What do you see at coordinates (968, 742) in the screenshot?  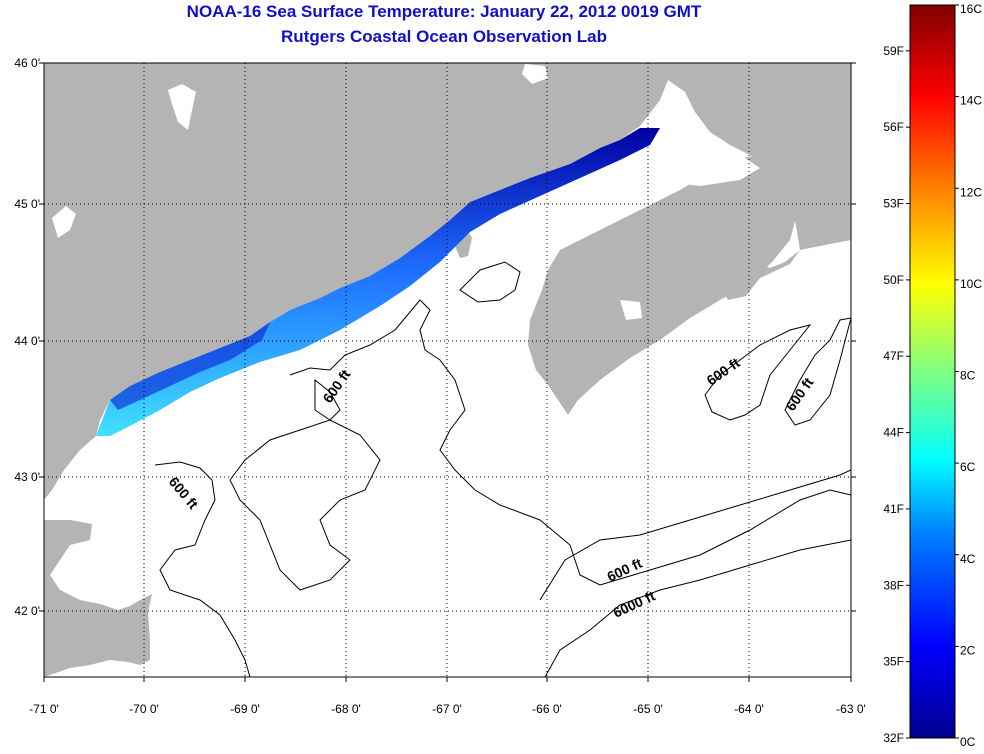 I see `colorbar-c-label: 0C` at bounding box center [968, 742].